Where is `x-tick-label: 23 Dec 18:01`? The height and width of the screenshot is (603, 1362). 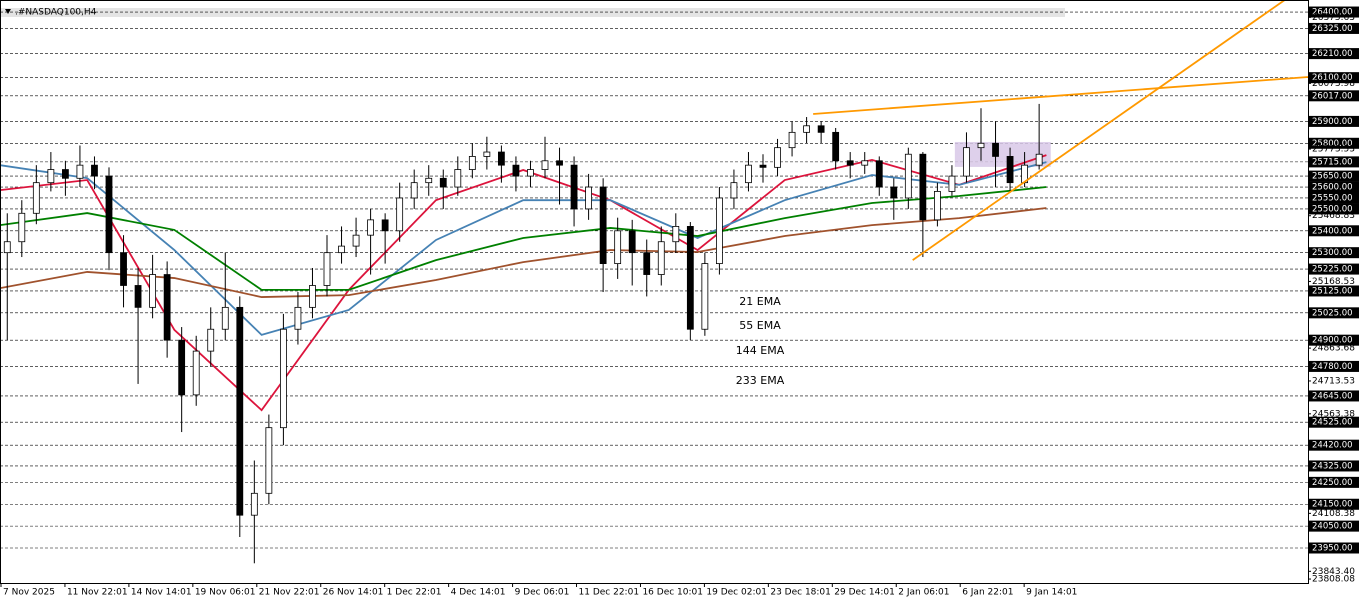 x-tick-label: 23 Dec 18:01 is located at coordinates (800, 593).